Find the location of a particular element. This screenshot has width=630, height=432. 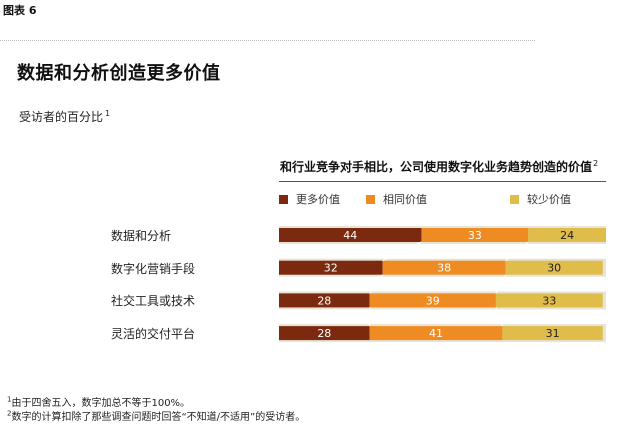

category-label-social-tools: 社交工具或技术 is located at coordinates (153, 301).